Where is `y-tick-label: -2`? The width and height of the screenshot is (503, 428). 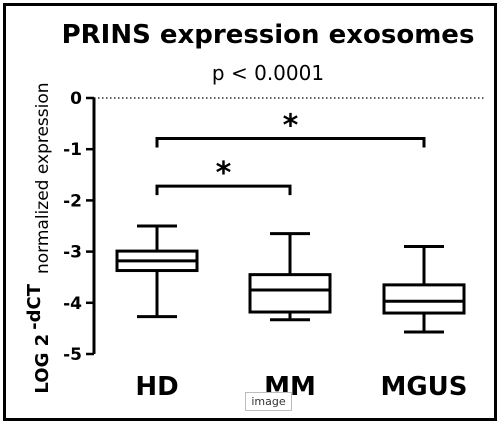
y-tick-label: -2 is located at coordinates (72, 201).